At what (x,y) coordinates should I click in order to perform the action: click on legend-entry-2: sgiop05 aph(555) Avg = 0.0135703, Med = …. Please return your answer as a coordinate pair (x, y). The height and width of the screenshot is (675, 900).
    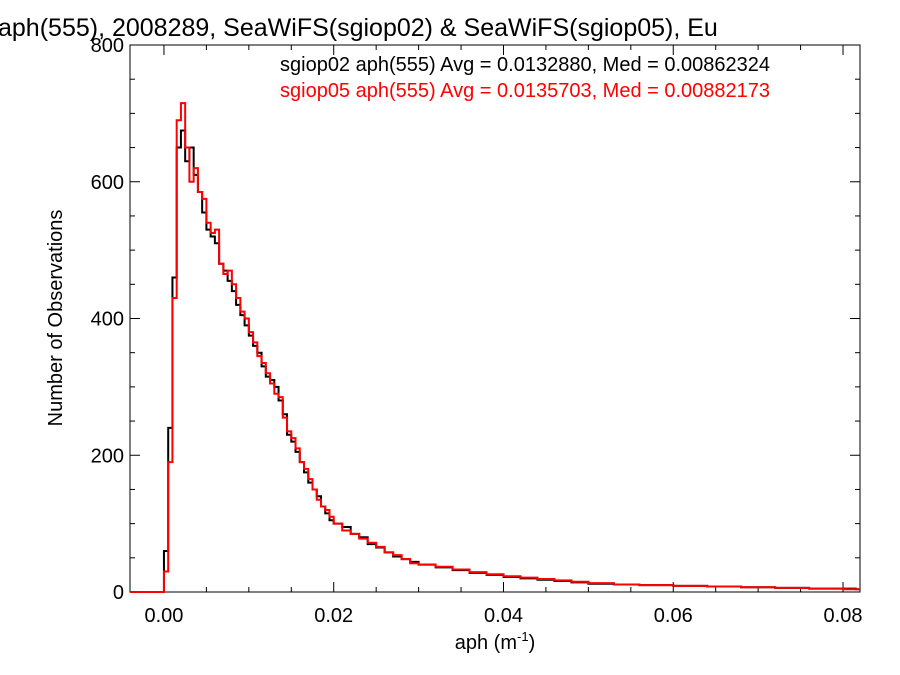
    Looking at the image, I should click on (525, 91).